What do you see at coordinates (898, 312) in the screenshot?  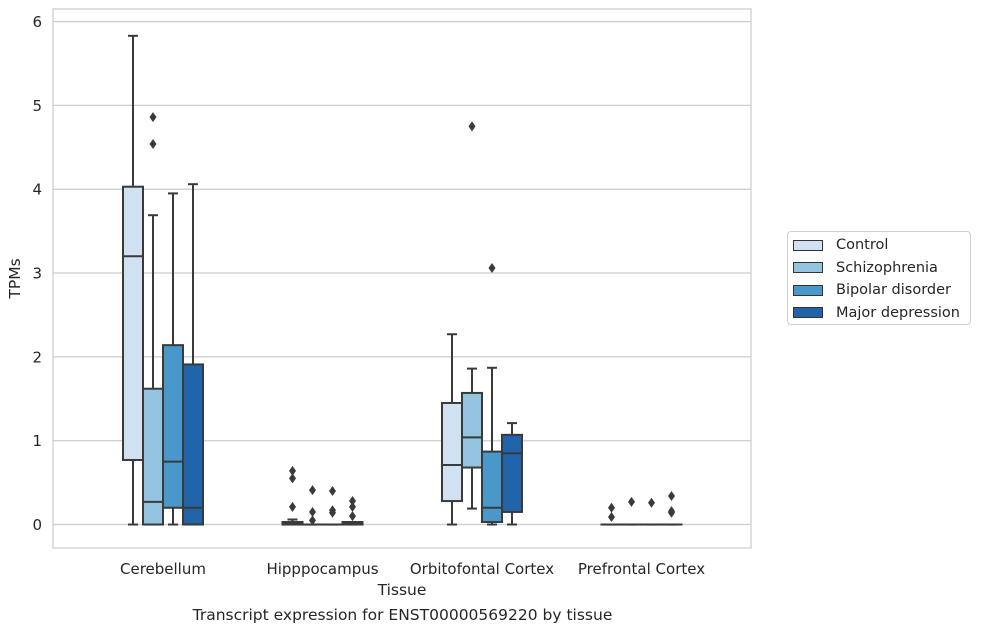 I see `legend-label: Major depression` at bounding box center [898, 312].